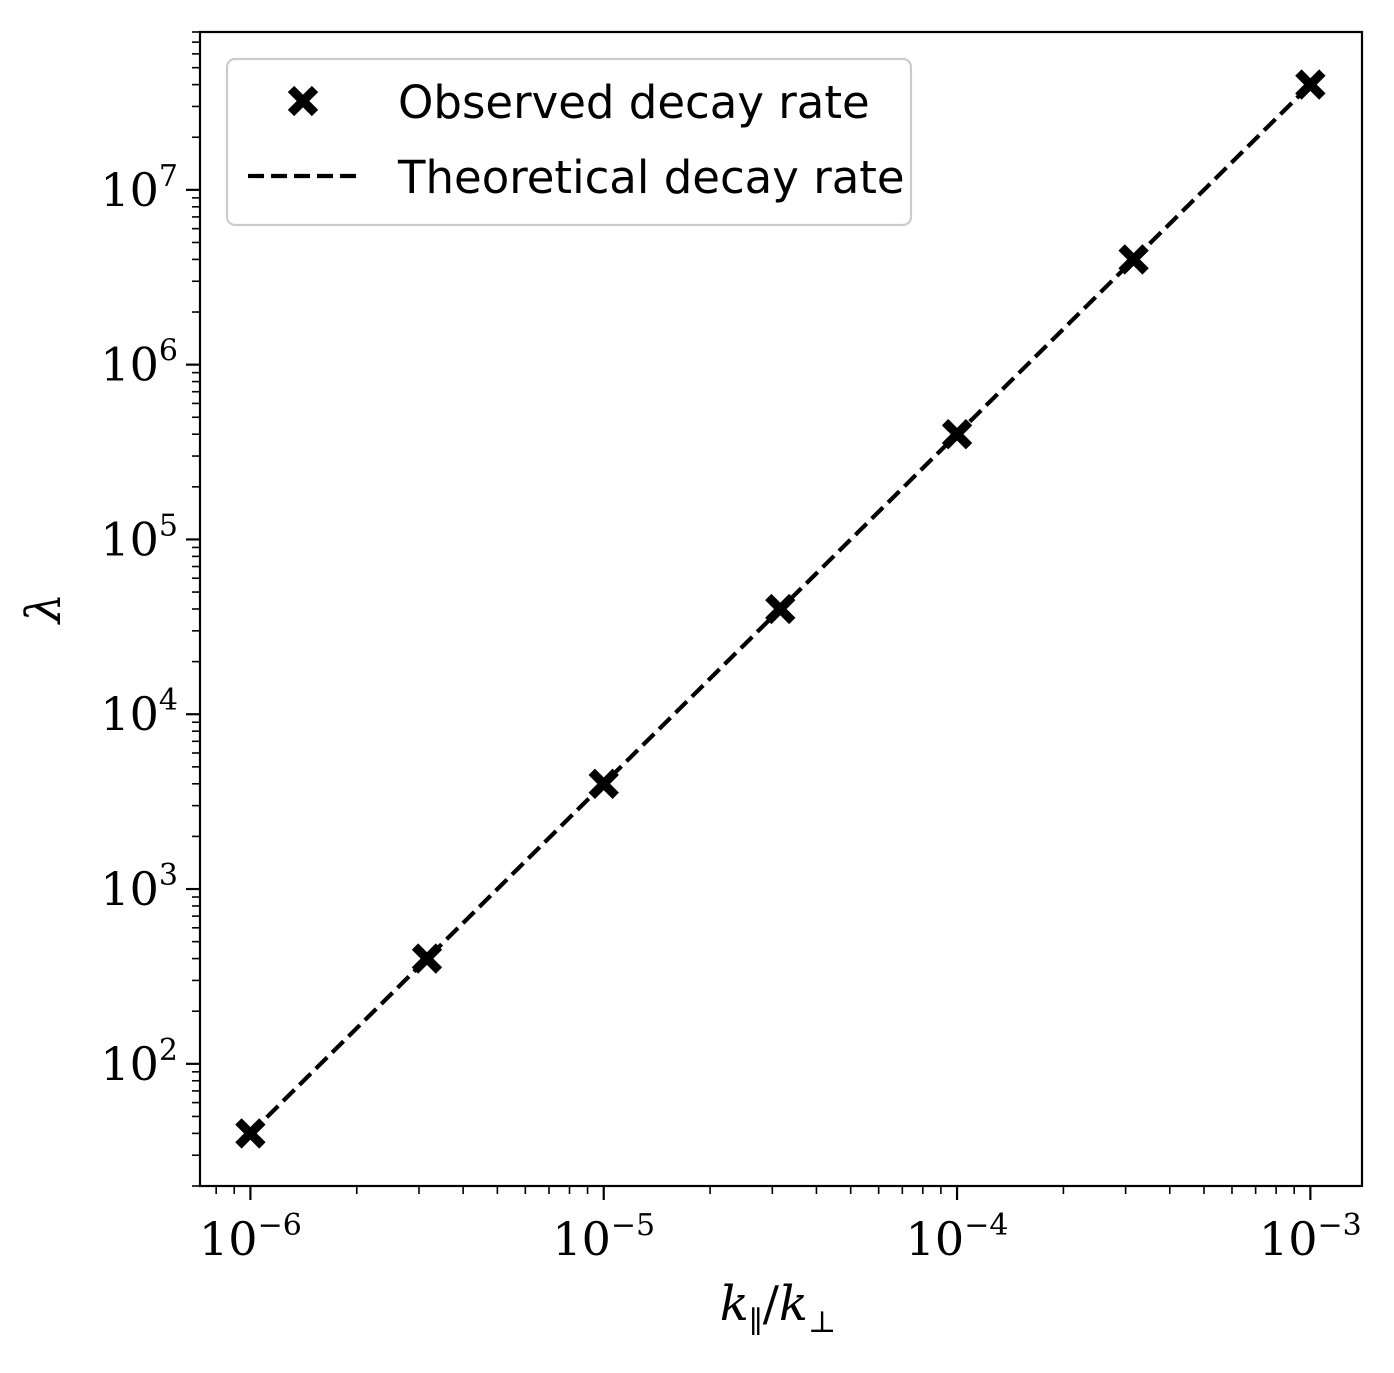 The width and height of the screenshot is (1394, 1373). What do you see at coordinates (734, 1304) in the screenshot?
I see `x-axis-label-var1: k` at bounding box center [734, 1304].